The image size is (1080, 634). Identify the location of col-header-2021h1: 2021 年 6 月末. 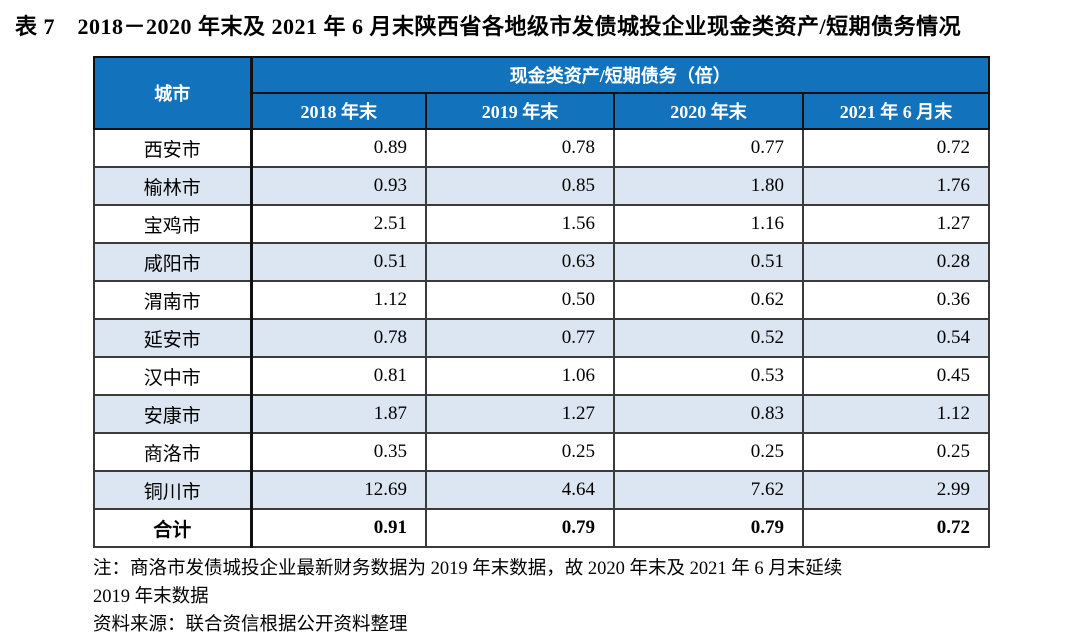
(896, 111).